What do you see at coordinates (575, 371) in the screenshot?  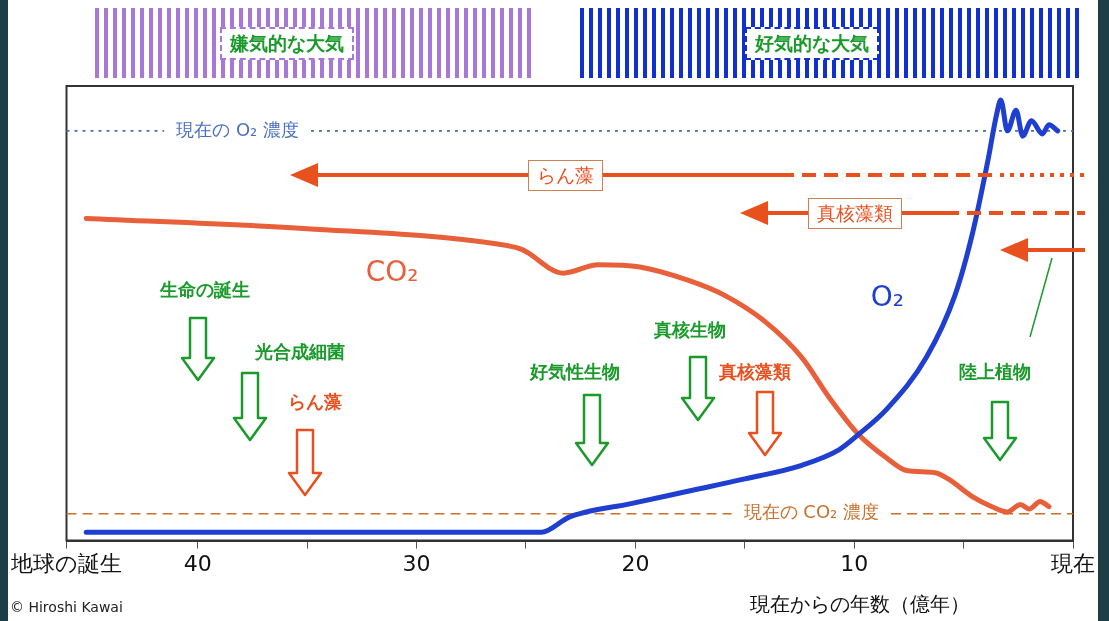 I see `annotation: 好気性生物` at bounding box center [575, 371].